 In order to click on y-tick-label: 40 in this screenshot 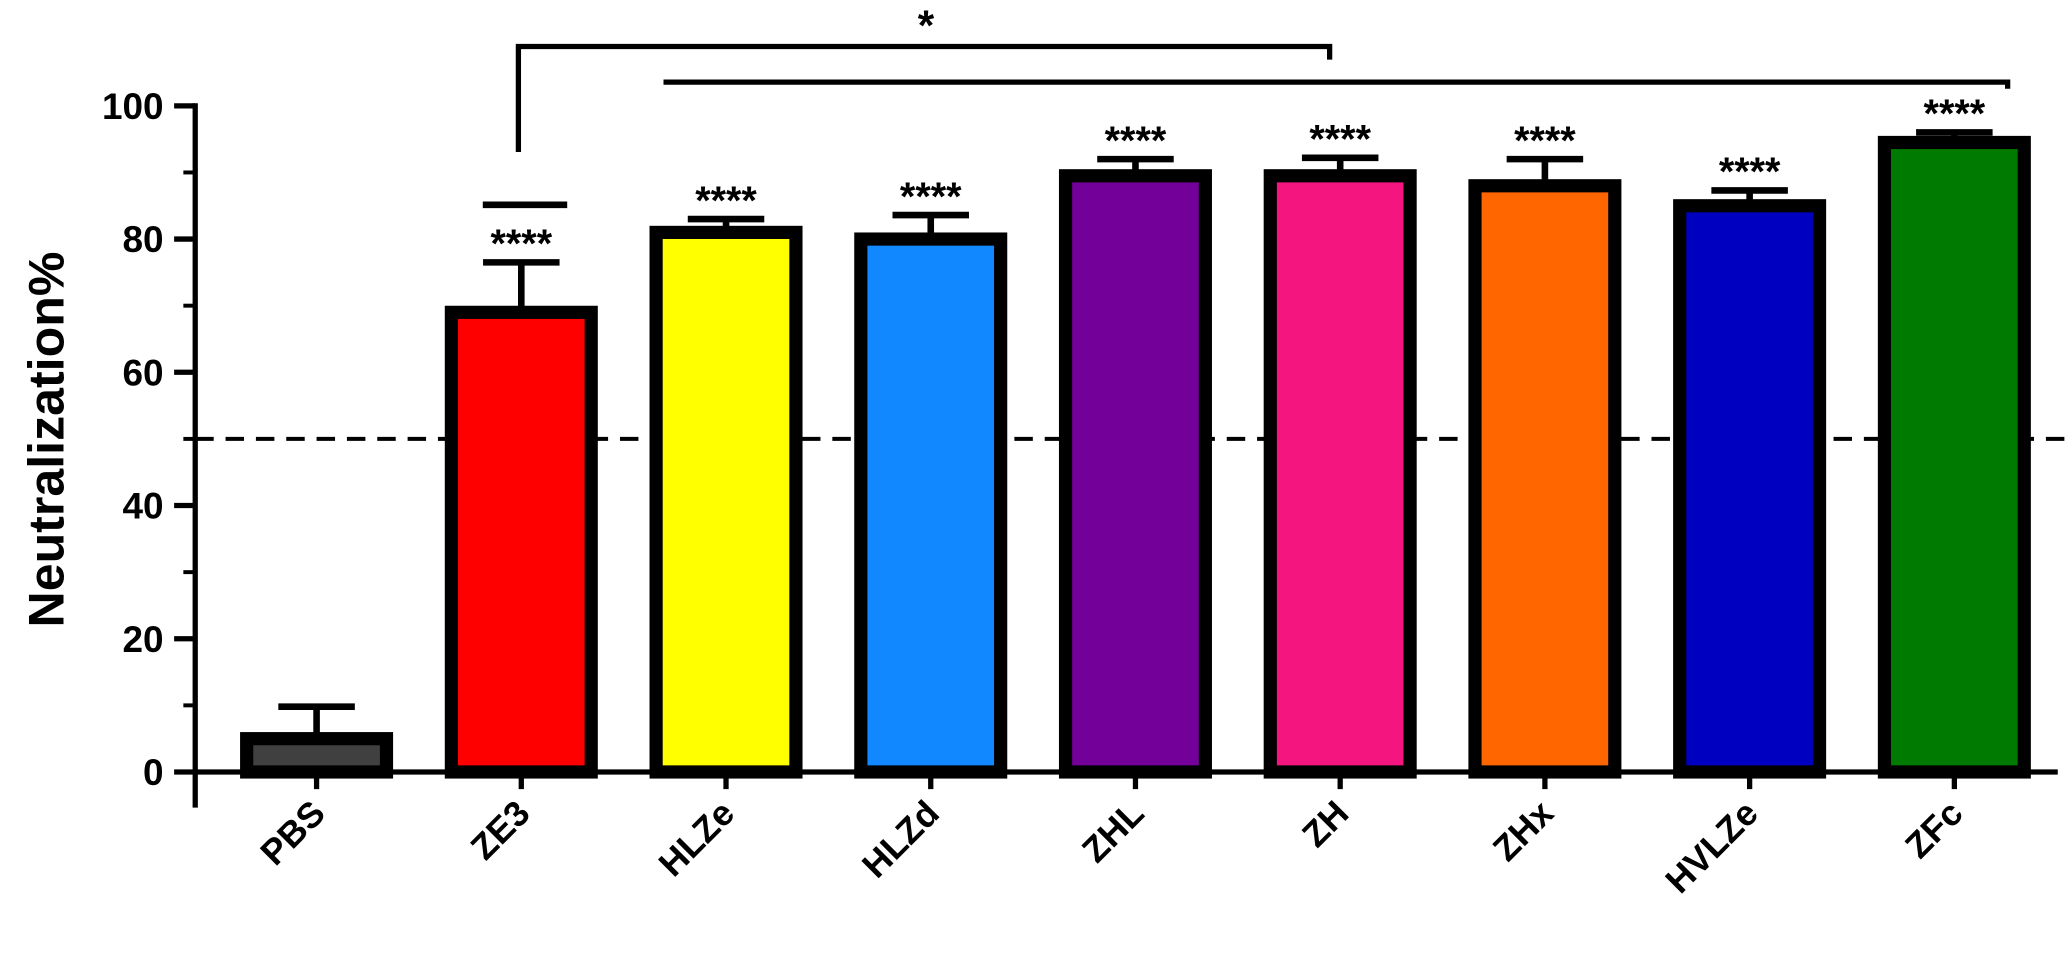, I will do `click(142, 506)`.